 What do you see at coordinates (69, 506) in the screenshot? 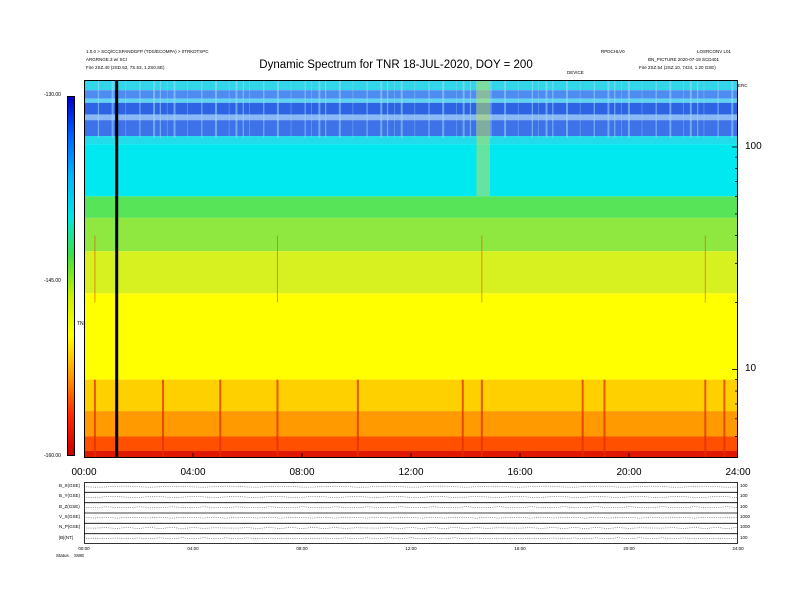
I see `sw-row-label: B_Z(GSE)` at bounding box center [69, 506].